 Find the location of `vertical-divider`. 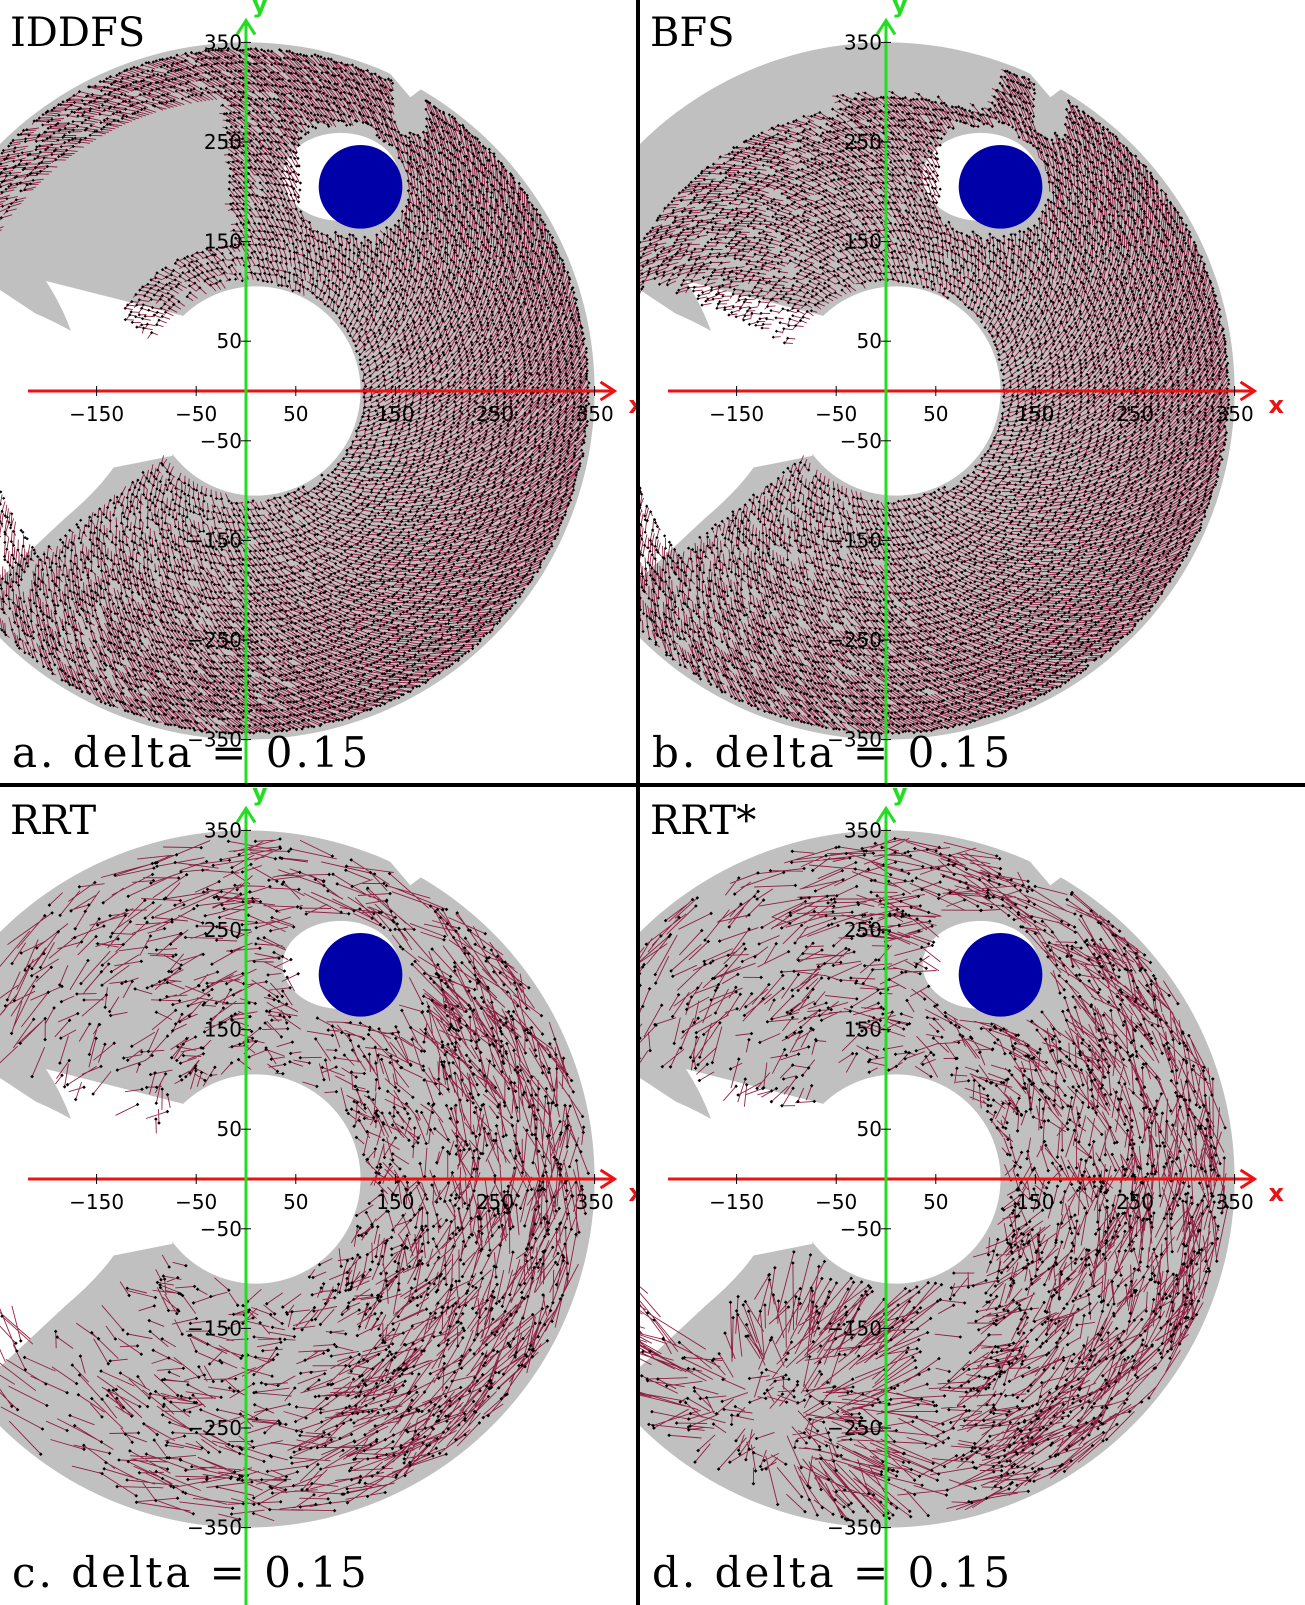

vertical-divider is located at coordinates (638, 802).